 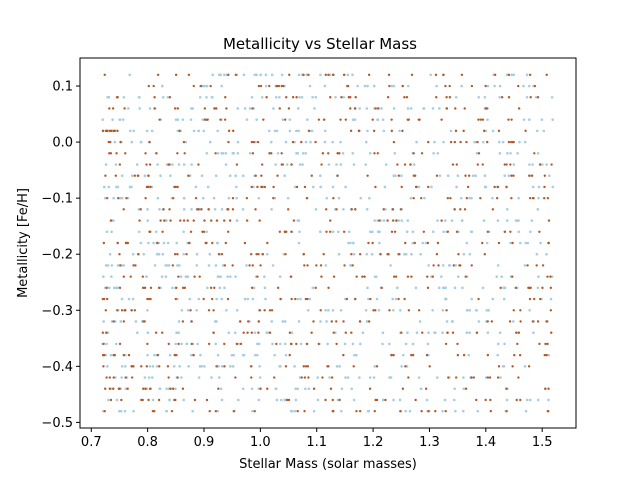 I want to click on y-tick-label: 0.1, so click(x=62, y=87).